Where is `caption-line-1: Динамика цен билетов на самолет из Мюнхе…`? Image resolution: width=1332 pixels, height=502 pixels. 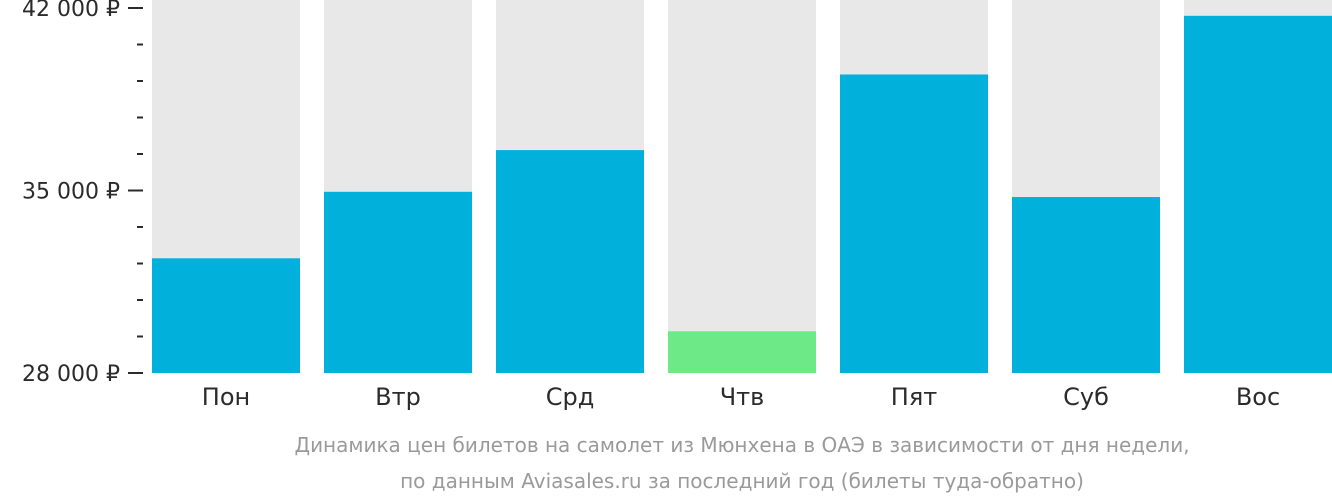 caption-line-1: Динамика цен билетов на самолет из Мюнхе… is located at coordinates (741, 445).